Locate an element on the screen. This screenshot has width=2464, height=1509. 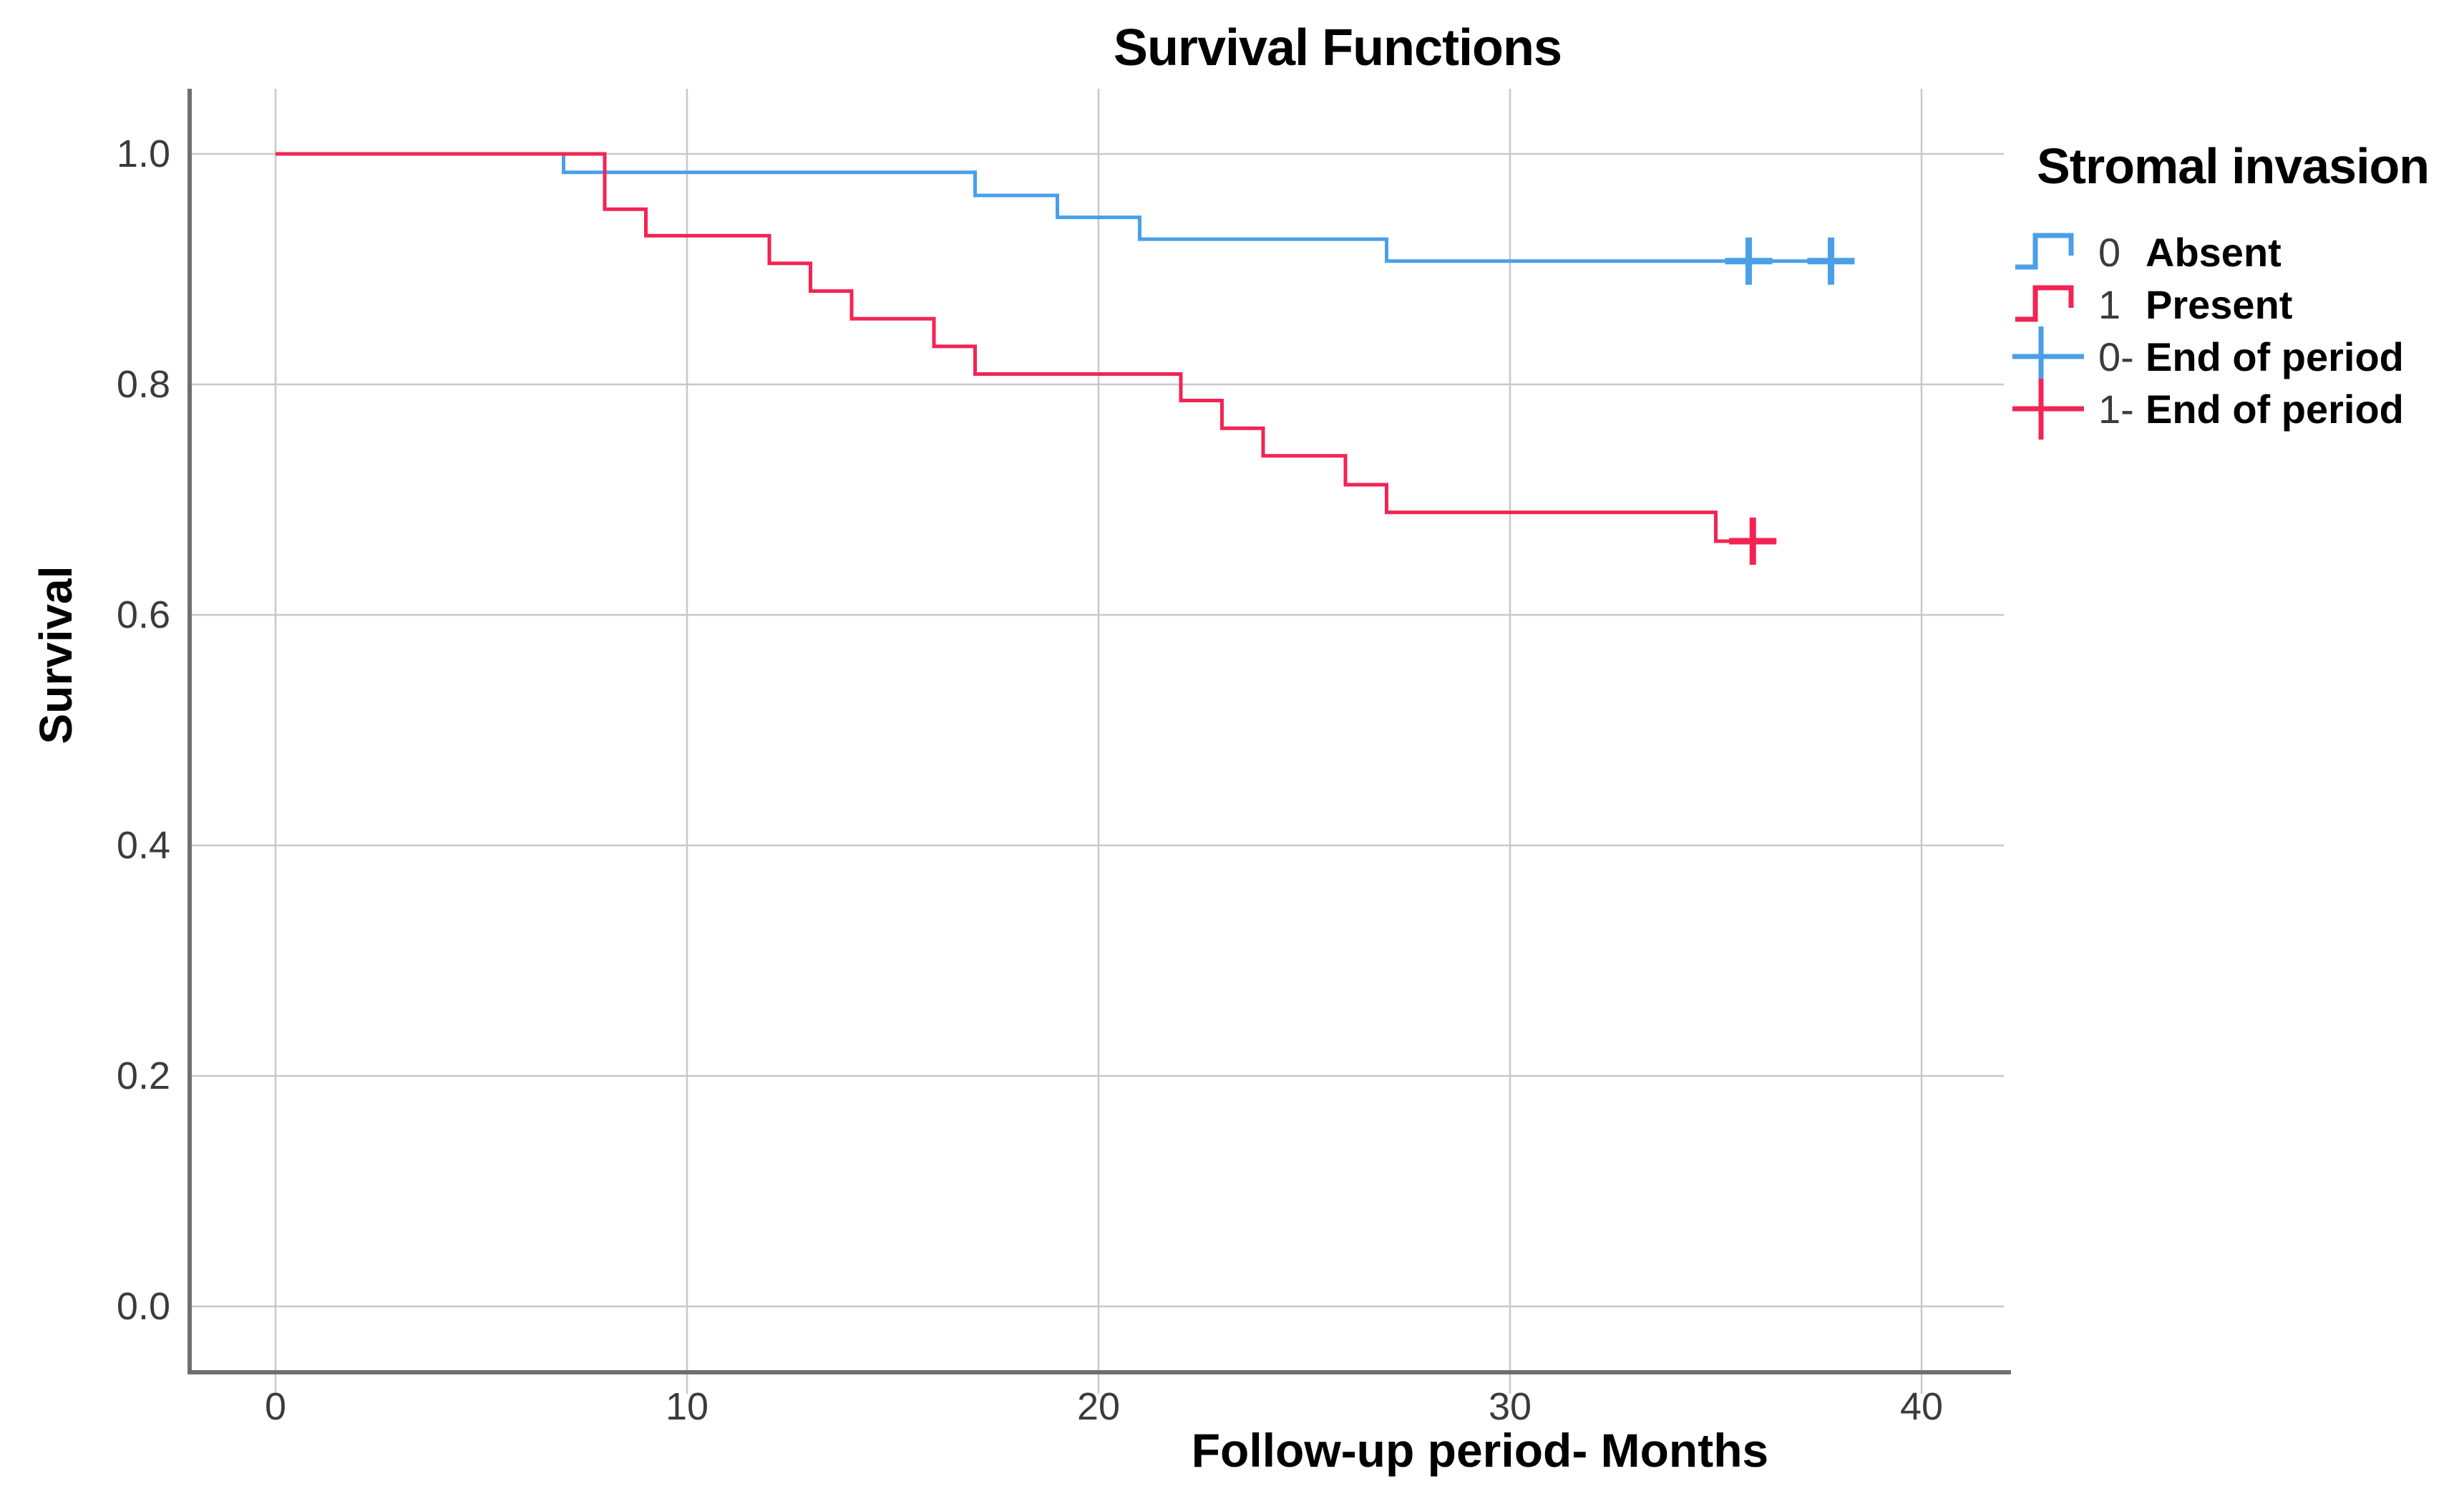
survival-curve-absent is located at coordinates (1062, 207).